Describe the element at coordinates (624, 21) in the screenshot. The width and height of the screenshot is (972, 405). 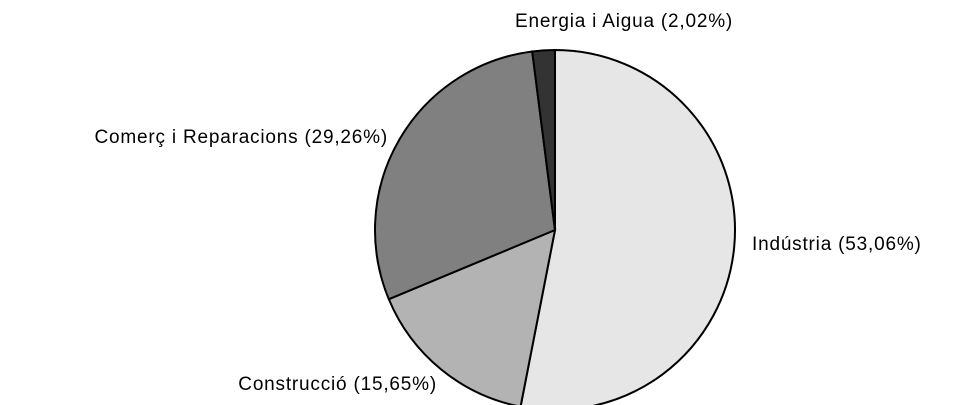
I see `slice-label: Energia i Aigua (2,02%)` at that location.